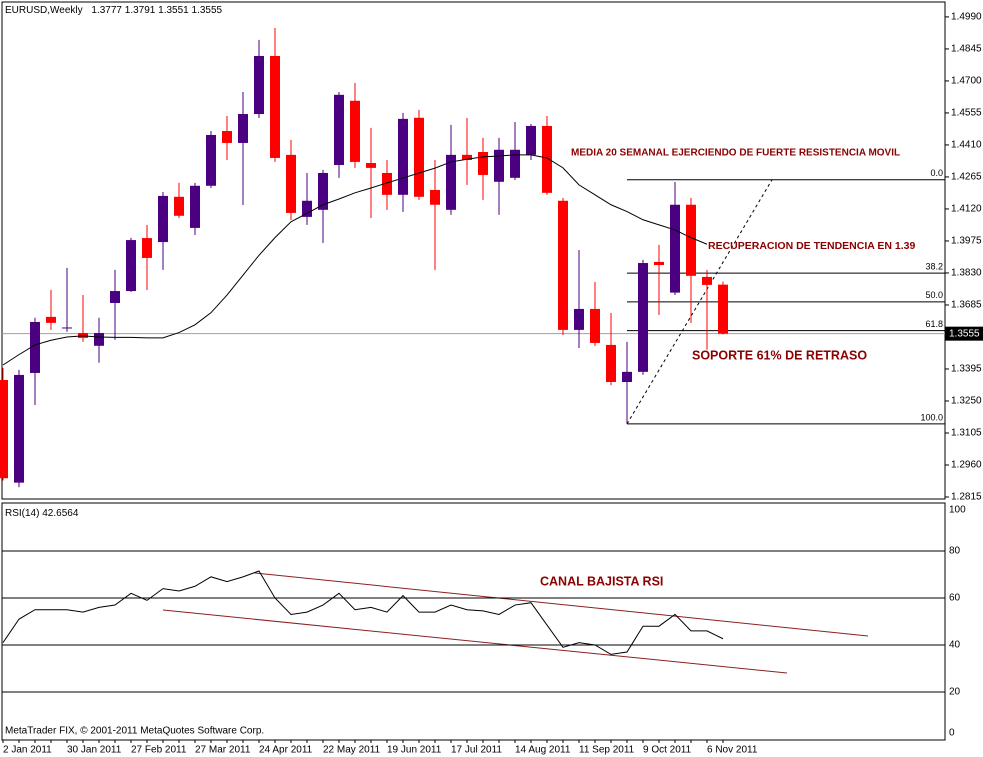  I want to click on x-tick-label: 24 Apr 2011, so click(286, 750).